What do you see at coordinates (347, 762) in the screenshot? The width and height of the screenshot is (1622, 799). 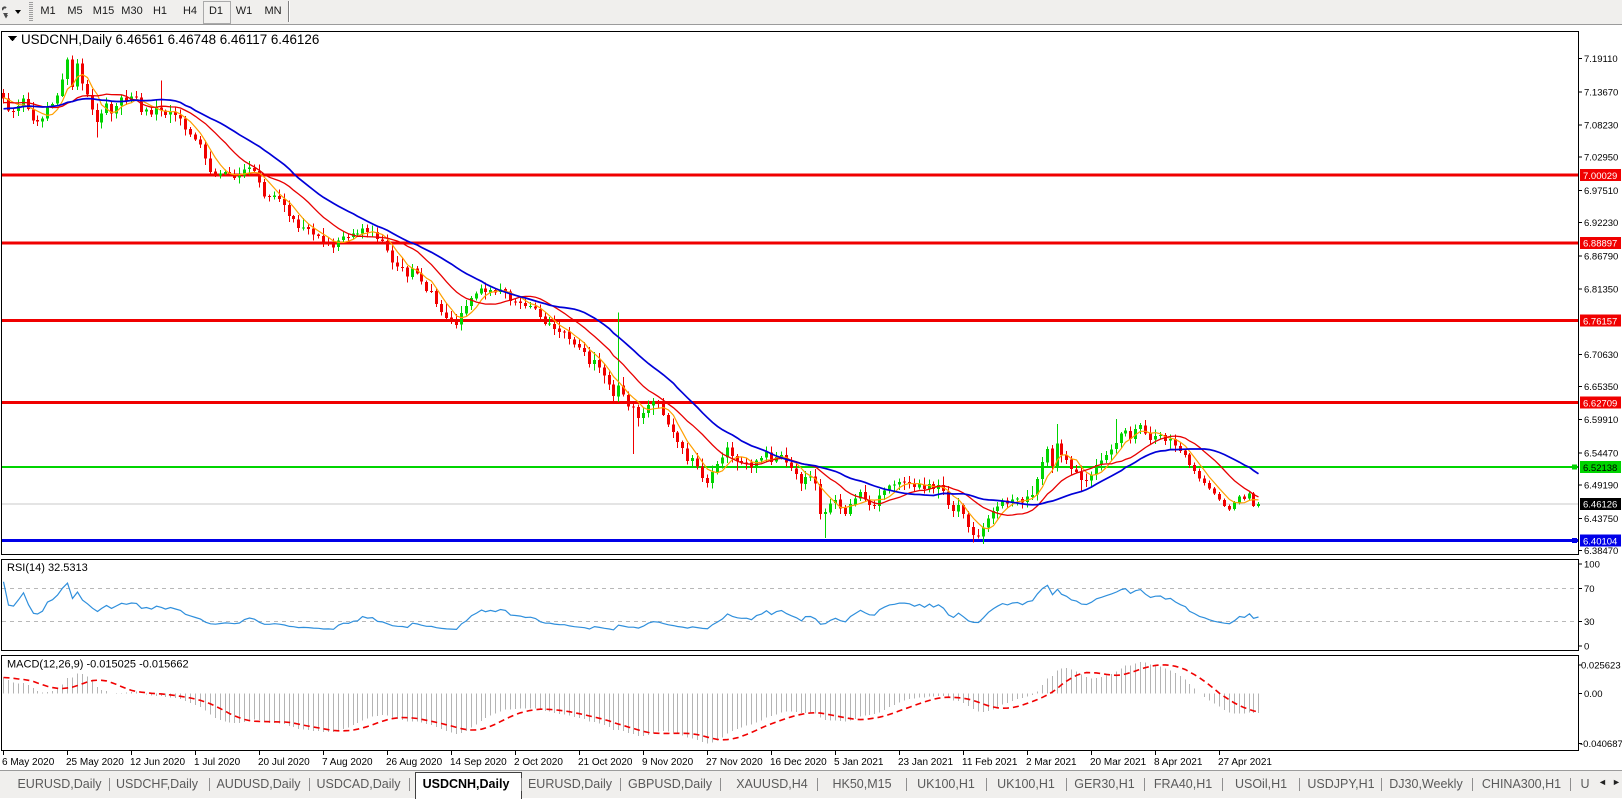 I see `svg-text: 7 Aug 2020` at bounding box center [347, 762].